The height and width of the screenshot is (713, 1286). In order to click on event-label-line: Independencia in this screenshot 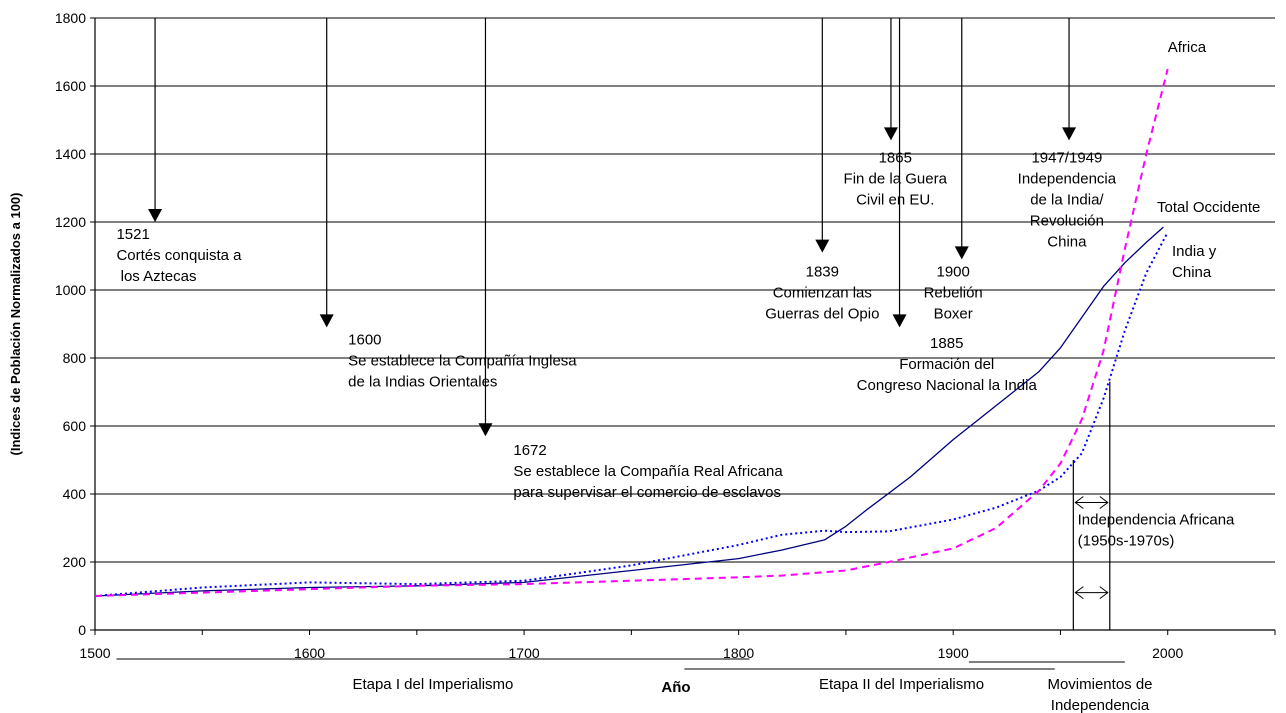, I will do `click(1067, 179)`.